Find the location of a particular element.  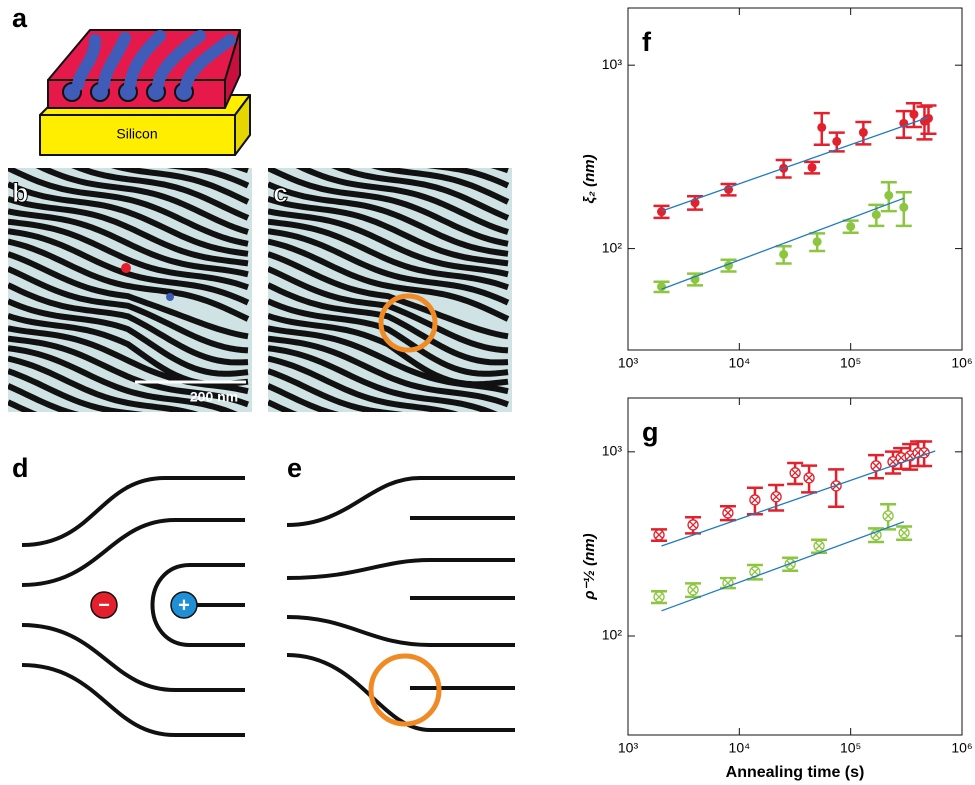

panel-label: e is located at coordinates (294, 468).